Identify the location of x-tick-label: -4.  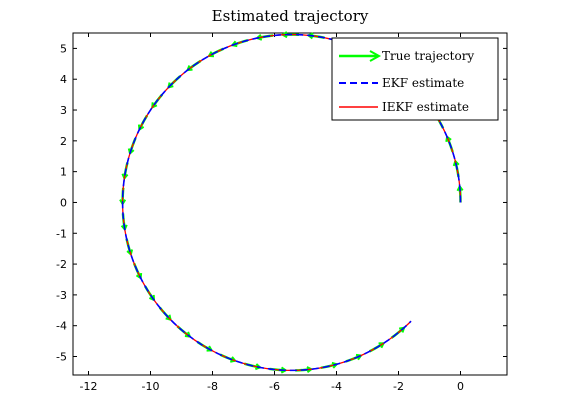
(336, 386).